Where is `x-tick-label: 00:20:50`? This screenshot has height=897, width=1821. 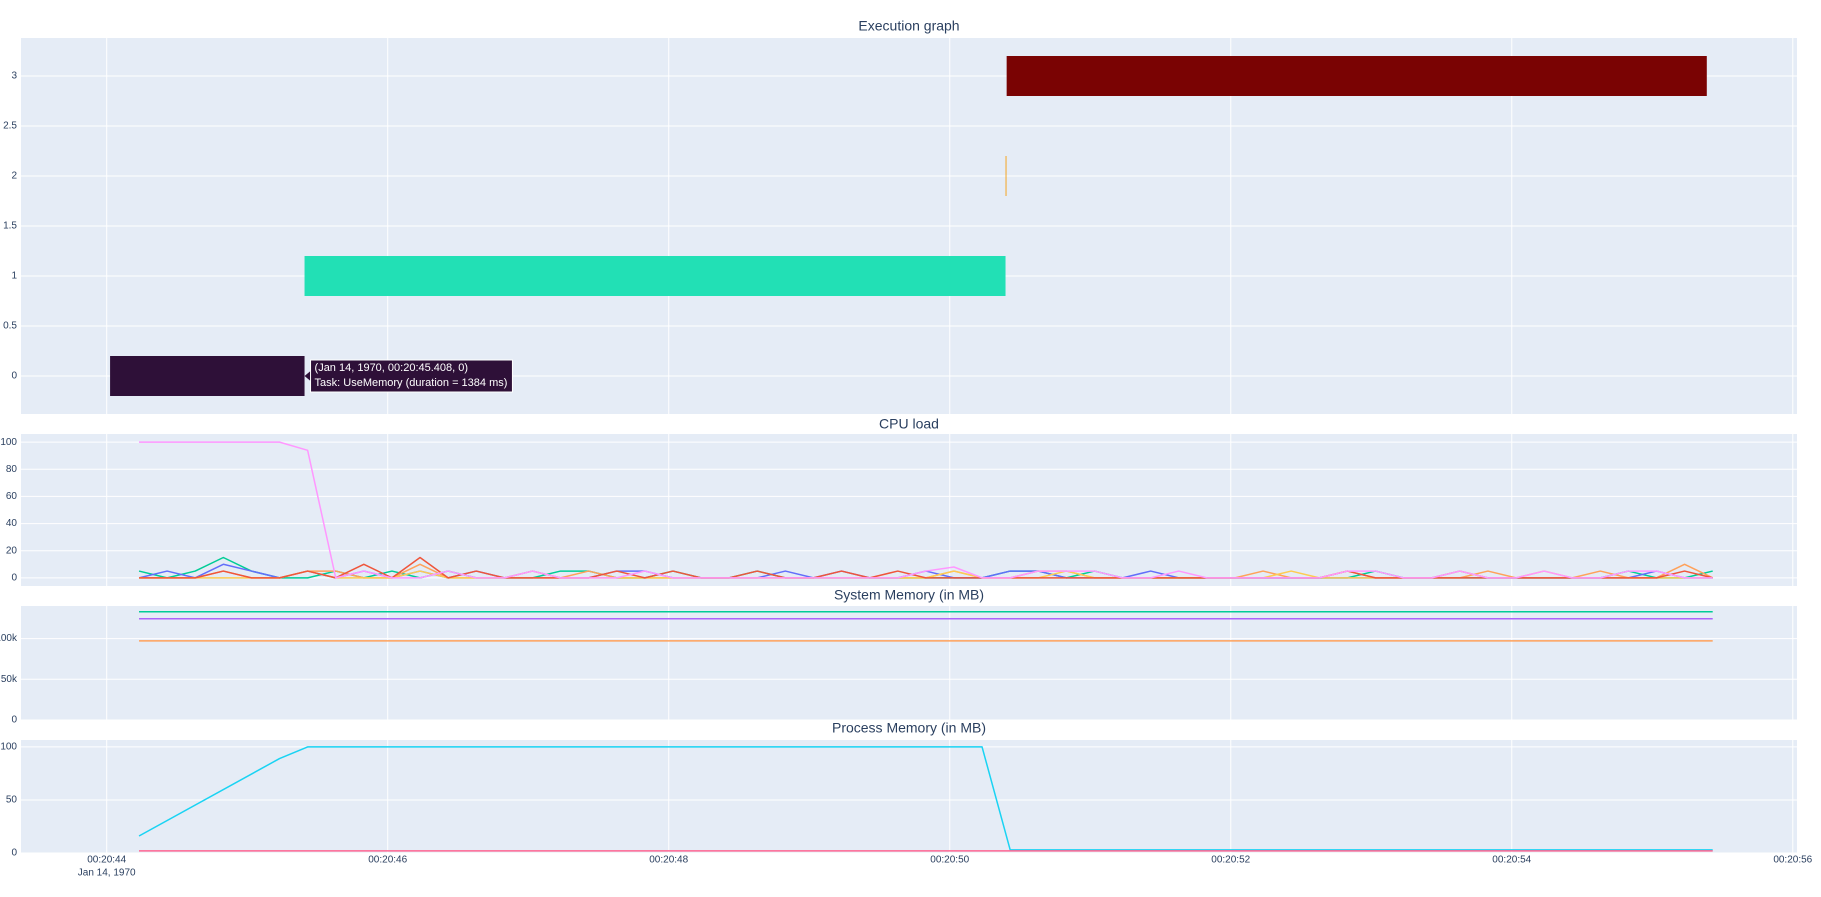
x-tick-label: 00:20:50 is located at coordinates (949, 860).